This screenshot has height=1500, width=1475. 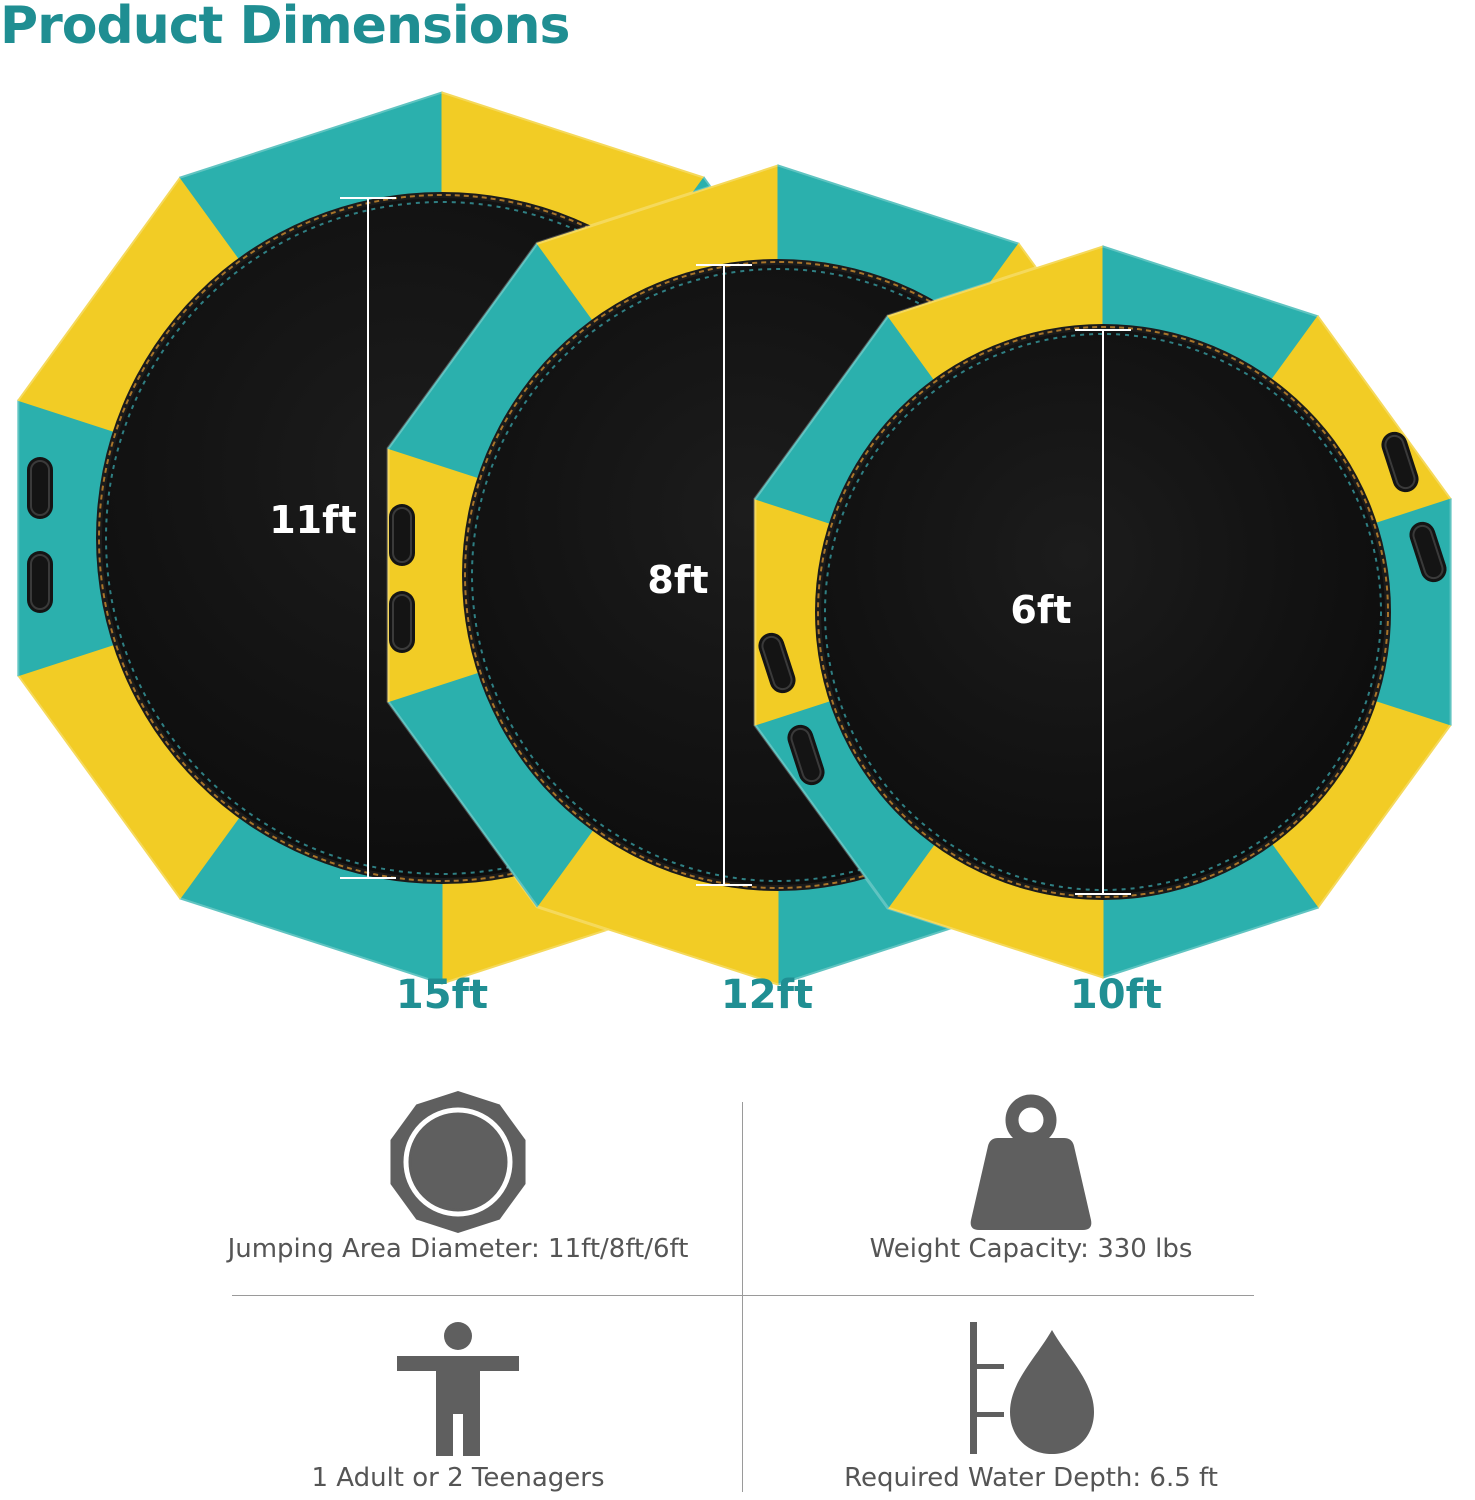 I want to click on spec-jumping-area: Jumping Area Diameter: 11ft/8ft/6ft, so click(x=458, y=1249).